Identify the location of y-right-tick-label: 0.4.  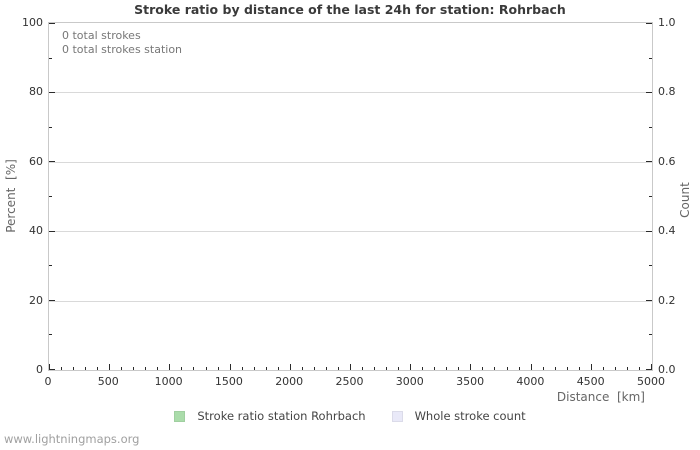
(667, 231).